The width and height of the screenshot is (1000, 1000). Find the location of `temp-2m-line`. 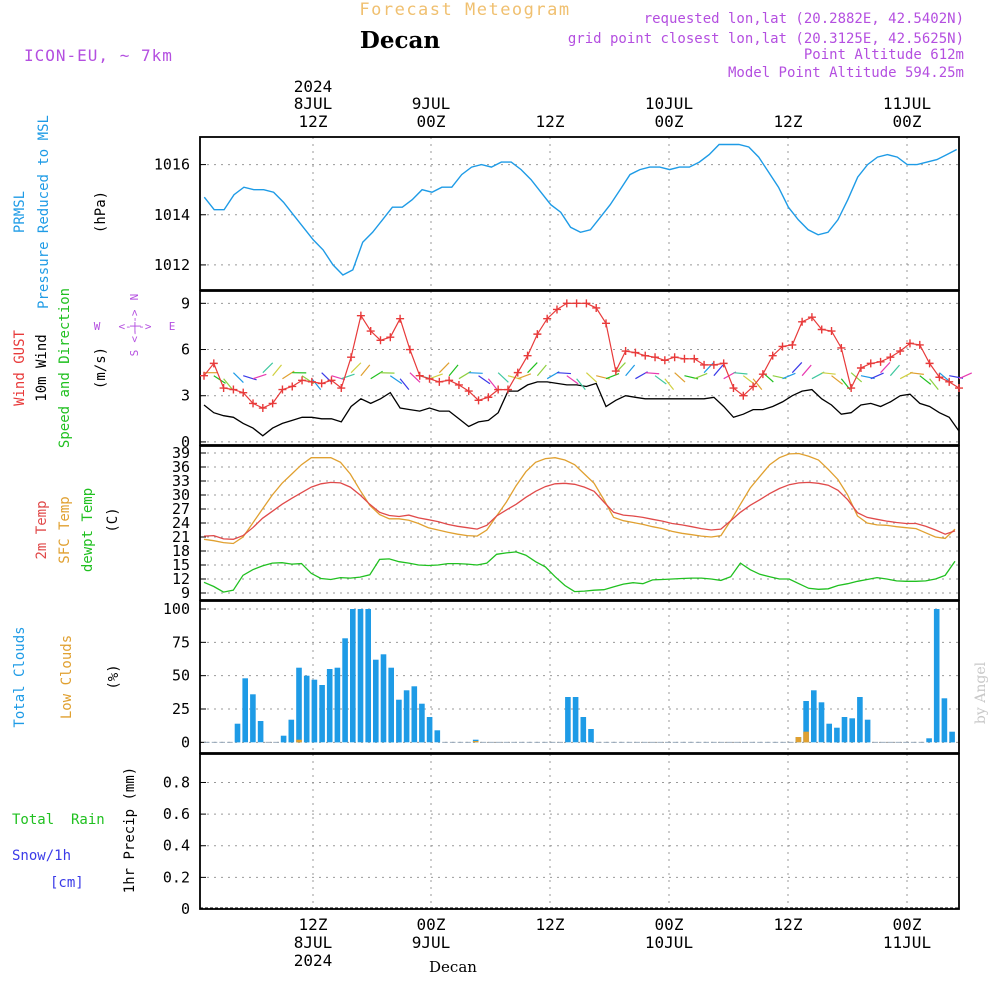

temp-2m-line is located at coordinates (579, 510).